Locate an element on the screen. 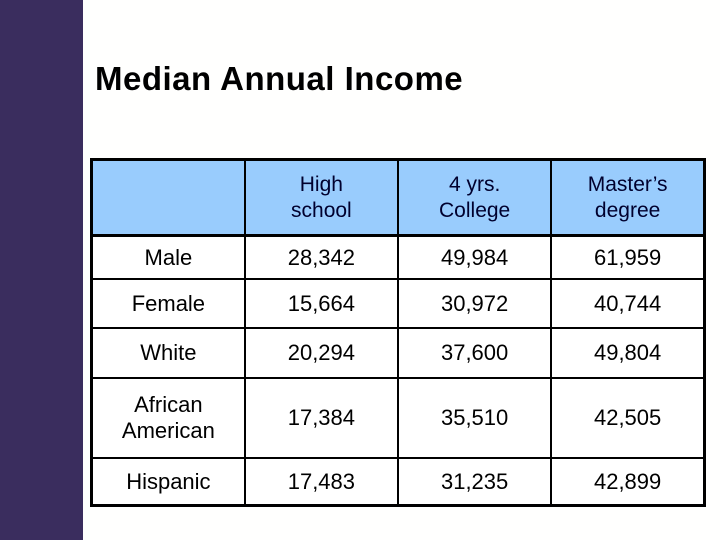 The image size is (720, 540). row-label-white: White is located at coordinates (168, 353).